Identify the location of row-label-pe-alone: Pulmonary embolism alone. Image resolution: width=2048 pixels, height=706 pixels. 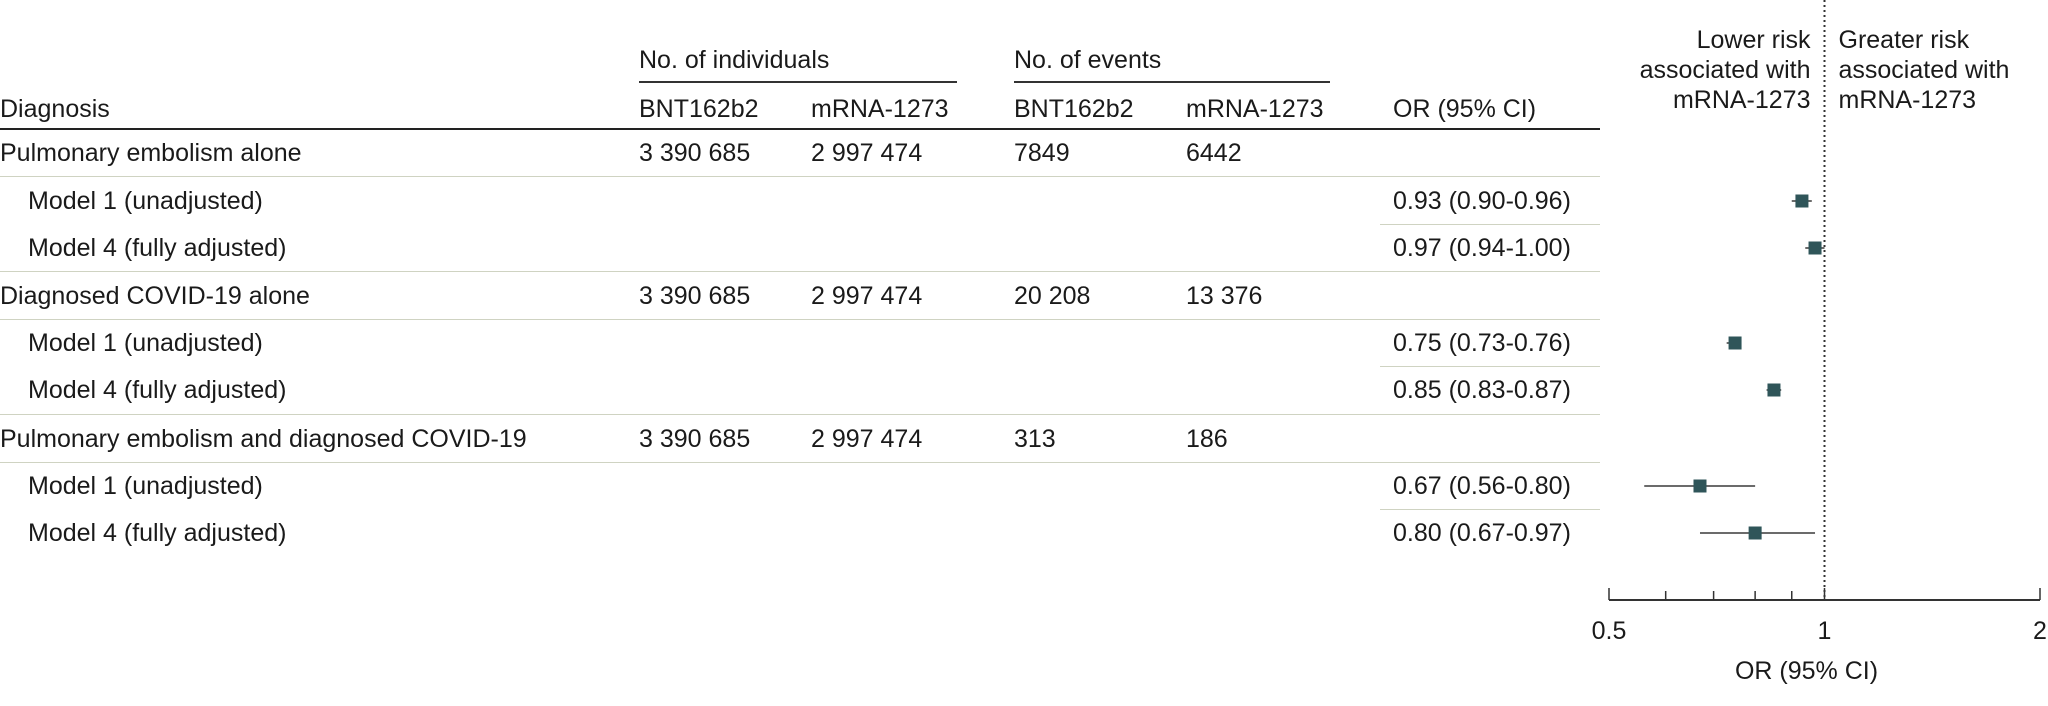
(151, 153).